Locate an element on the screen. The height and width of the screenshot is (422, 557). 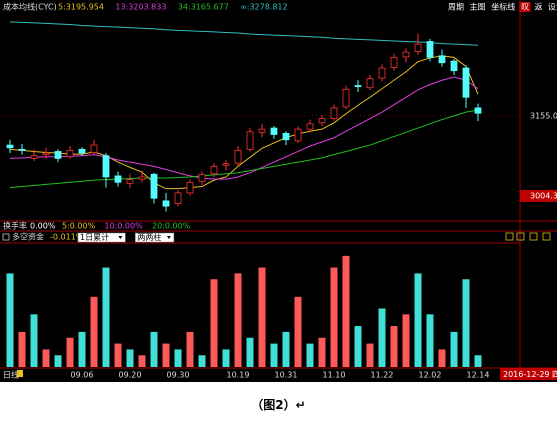
chart-title: 成本均线(CYC) is located at coordinates (30, 7).